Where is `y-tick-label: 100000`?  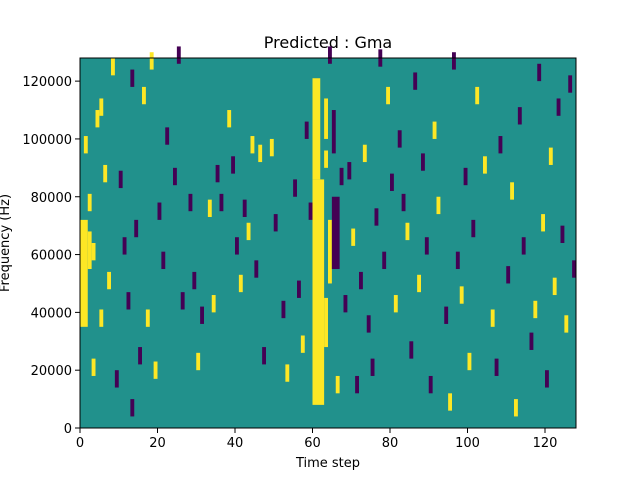
y-tick-label: 100000 is located at coordinates (47, 140).